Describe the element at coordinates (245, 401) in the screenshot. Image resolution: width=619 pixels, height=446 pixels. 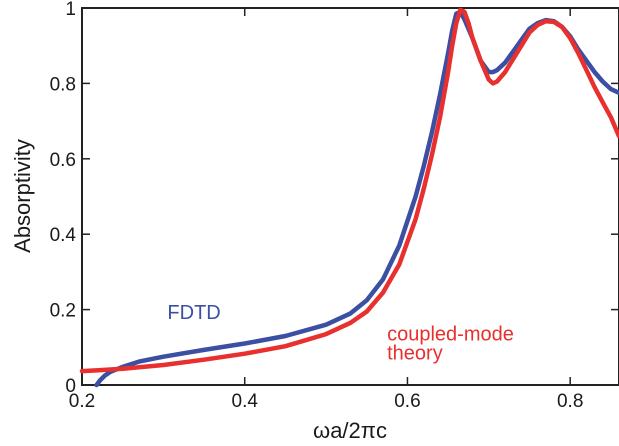
I see `x-tick-label: 0.4` at that location.